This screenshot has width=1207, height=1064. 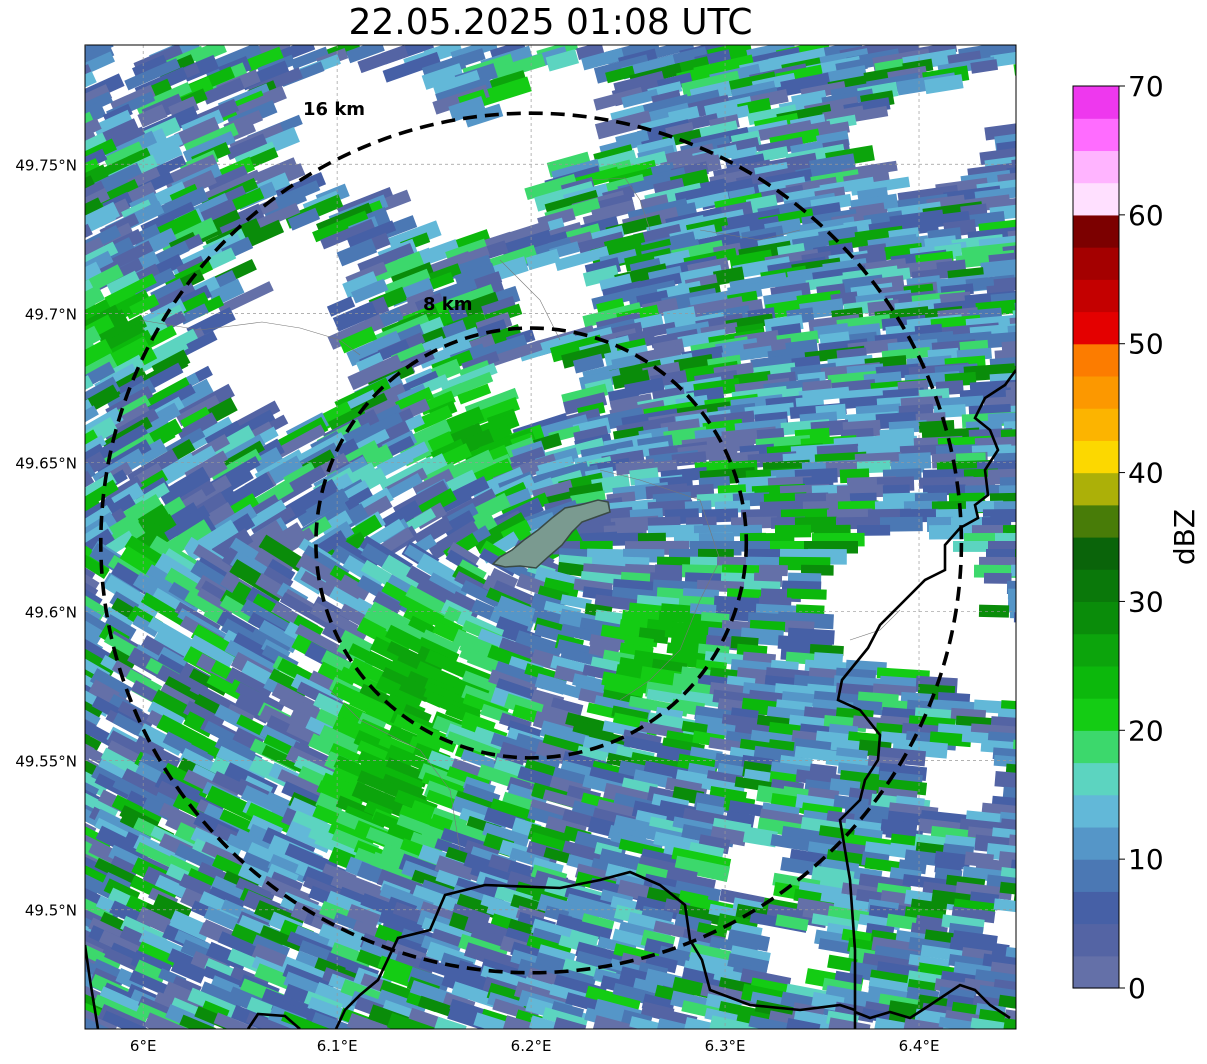 What do you see at coordinates (51, 911) in the screenshot?
I see `lat-tick-label: 49.5°N` at bounding box center [51, 911].